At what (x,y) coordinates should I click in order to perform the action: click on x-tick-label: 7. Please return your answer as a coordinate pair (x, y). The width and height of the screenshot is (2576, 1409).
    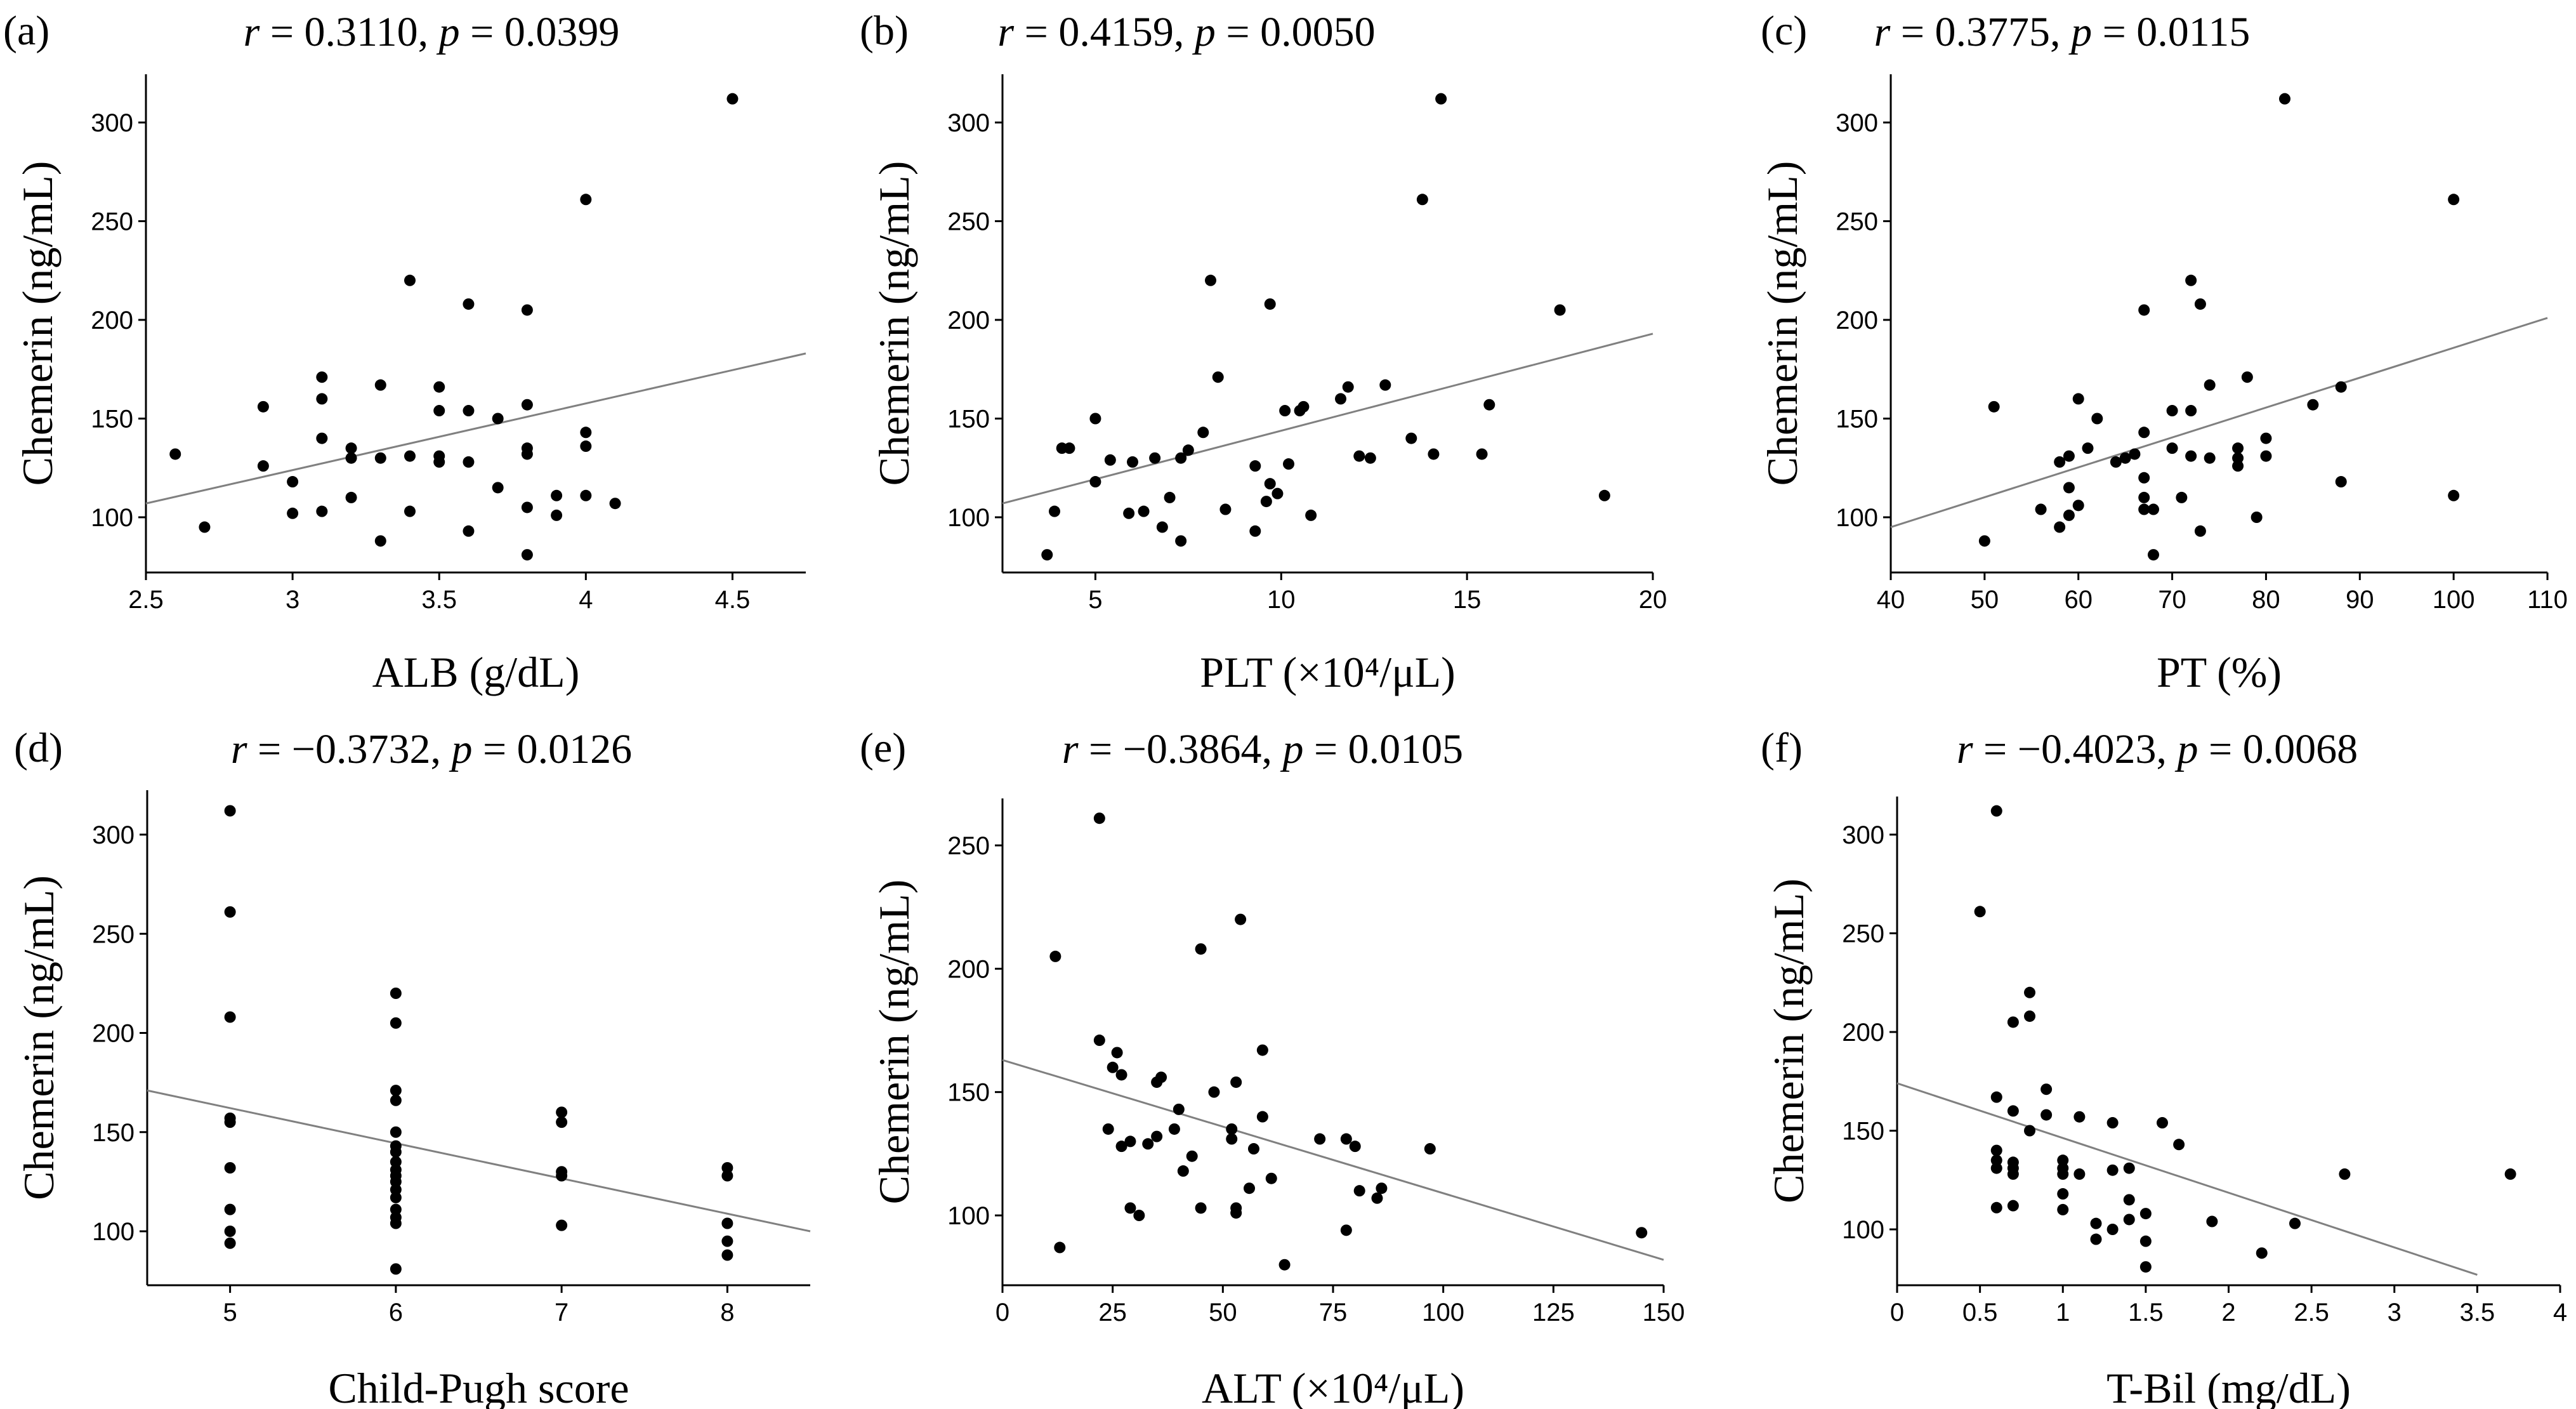
    Looking at the image, I should click on (561, 1312).